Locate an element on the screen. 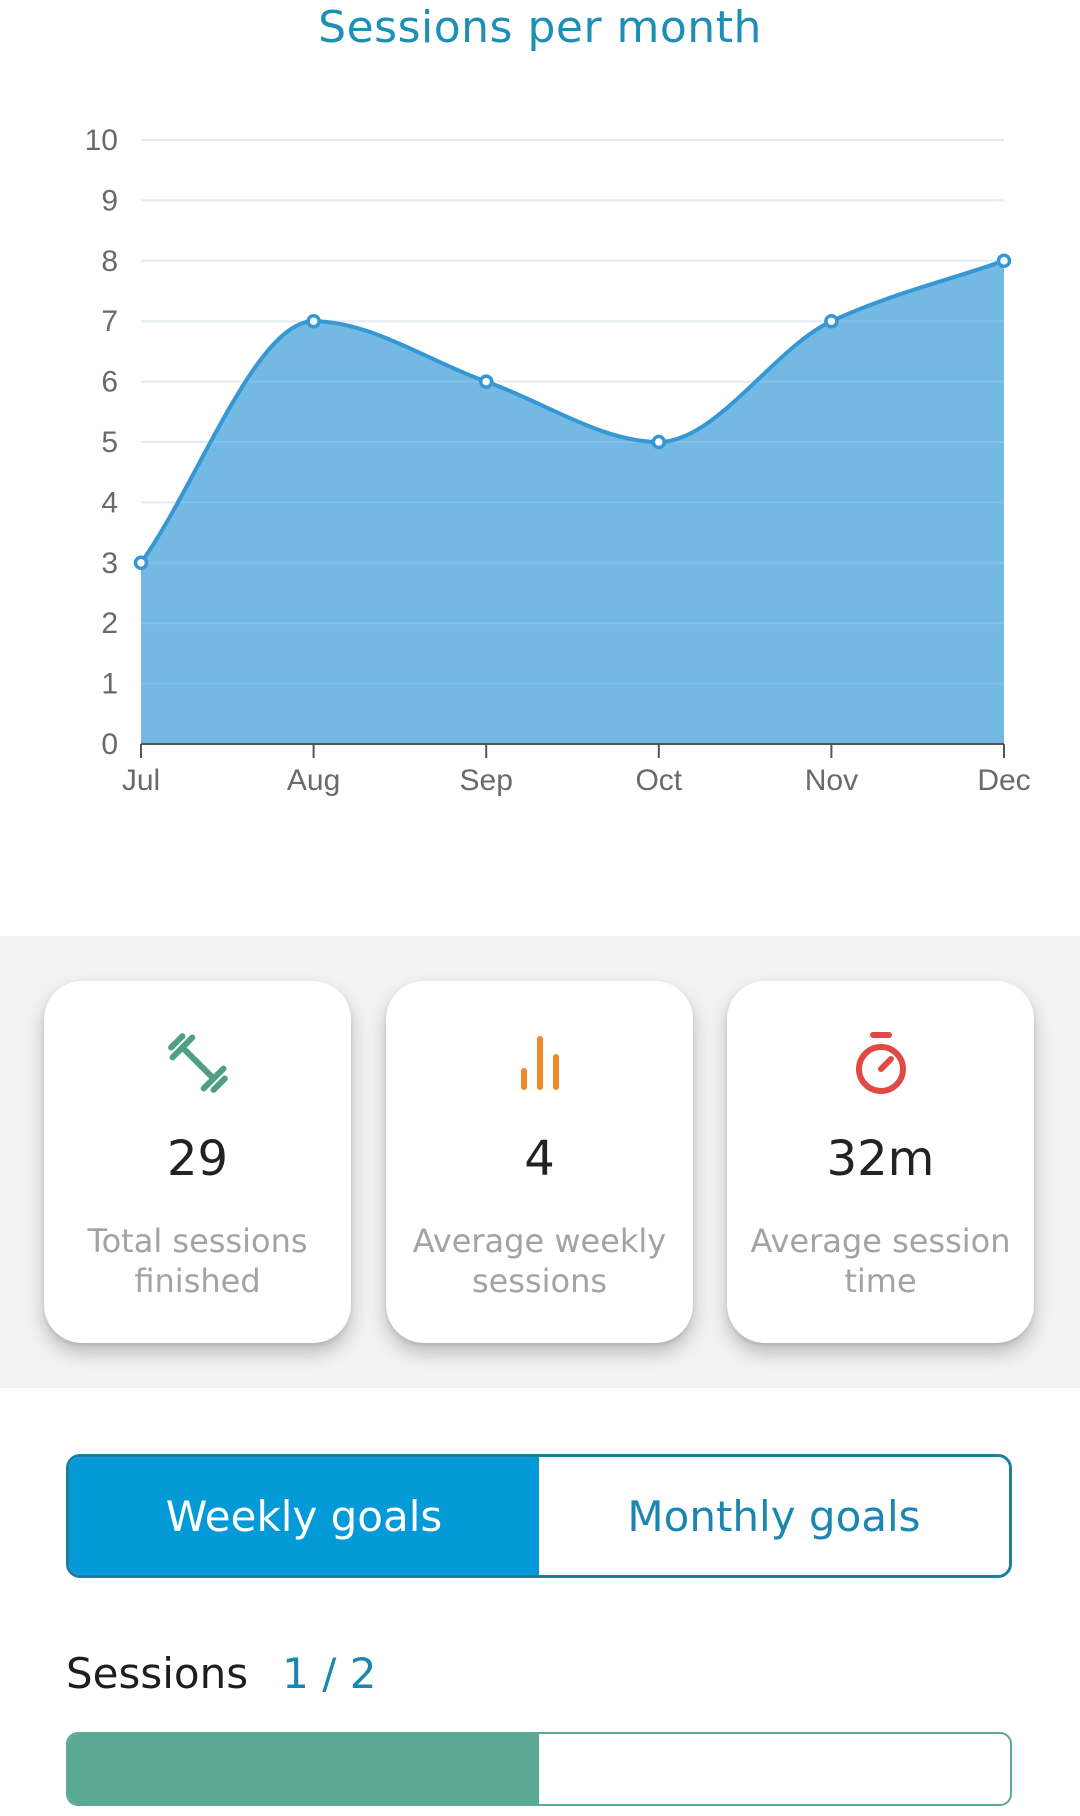 The image size is (1080, 1816). stat-label: Total sessions finished is located at coordinates (197, 1261).